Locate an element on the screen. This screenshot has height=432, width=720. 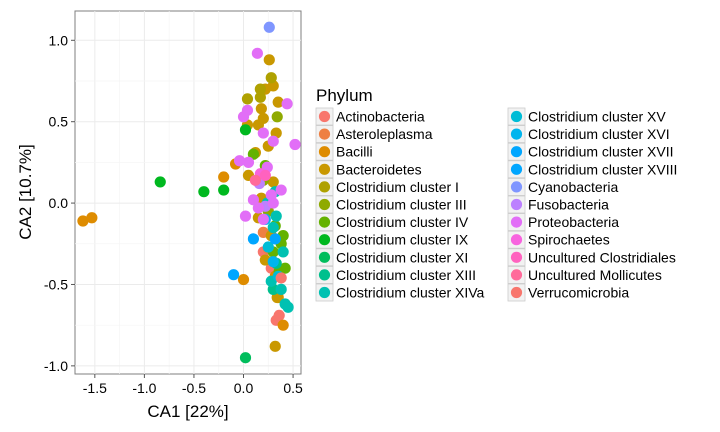
legend-label: Clostridium cluster XVI is located at coordinates (599, 134).